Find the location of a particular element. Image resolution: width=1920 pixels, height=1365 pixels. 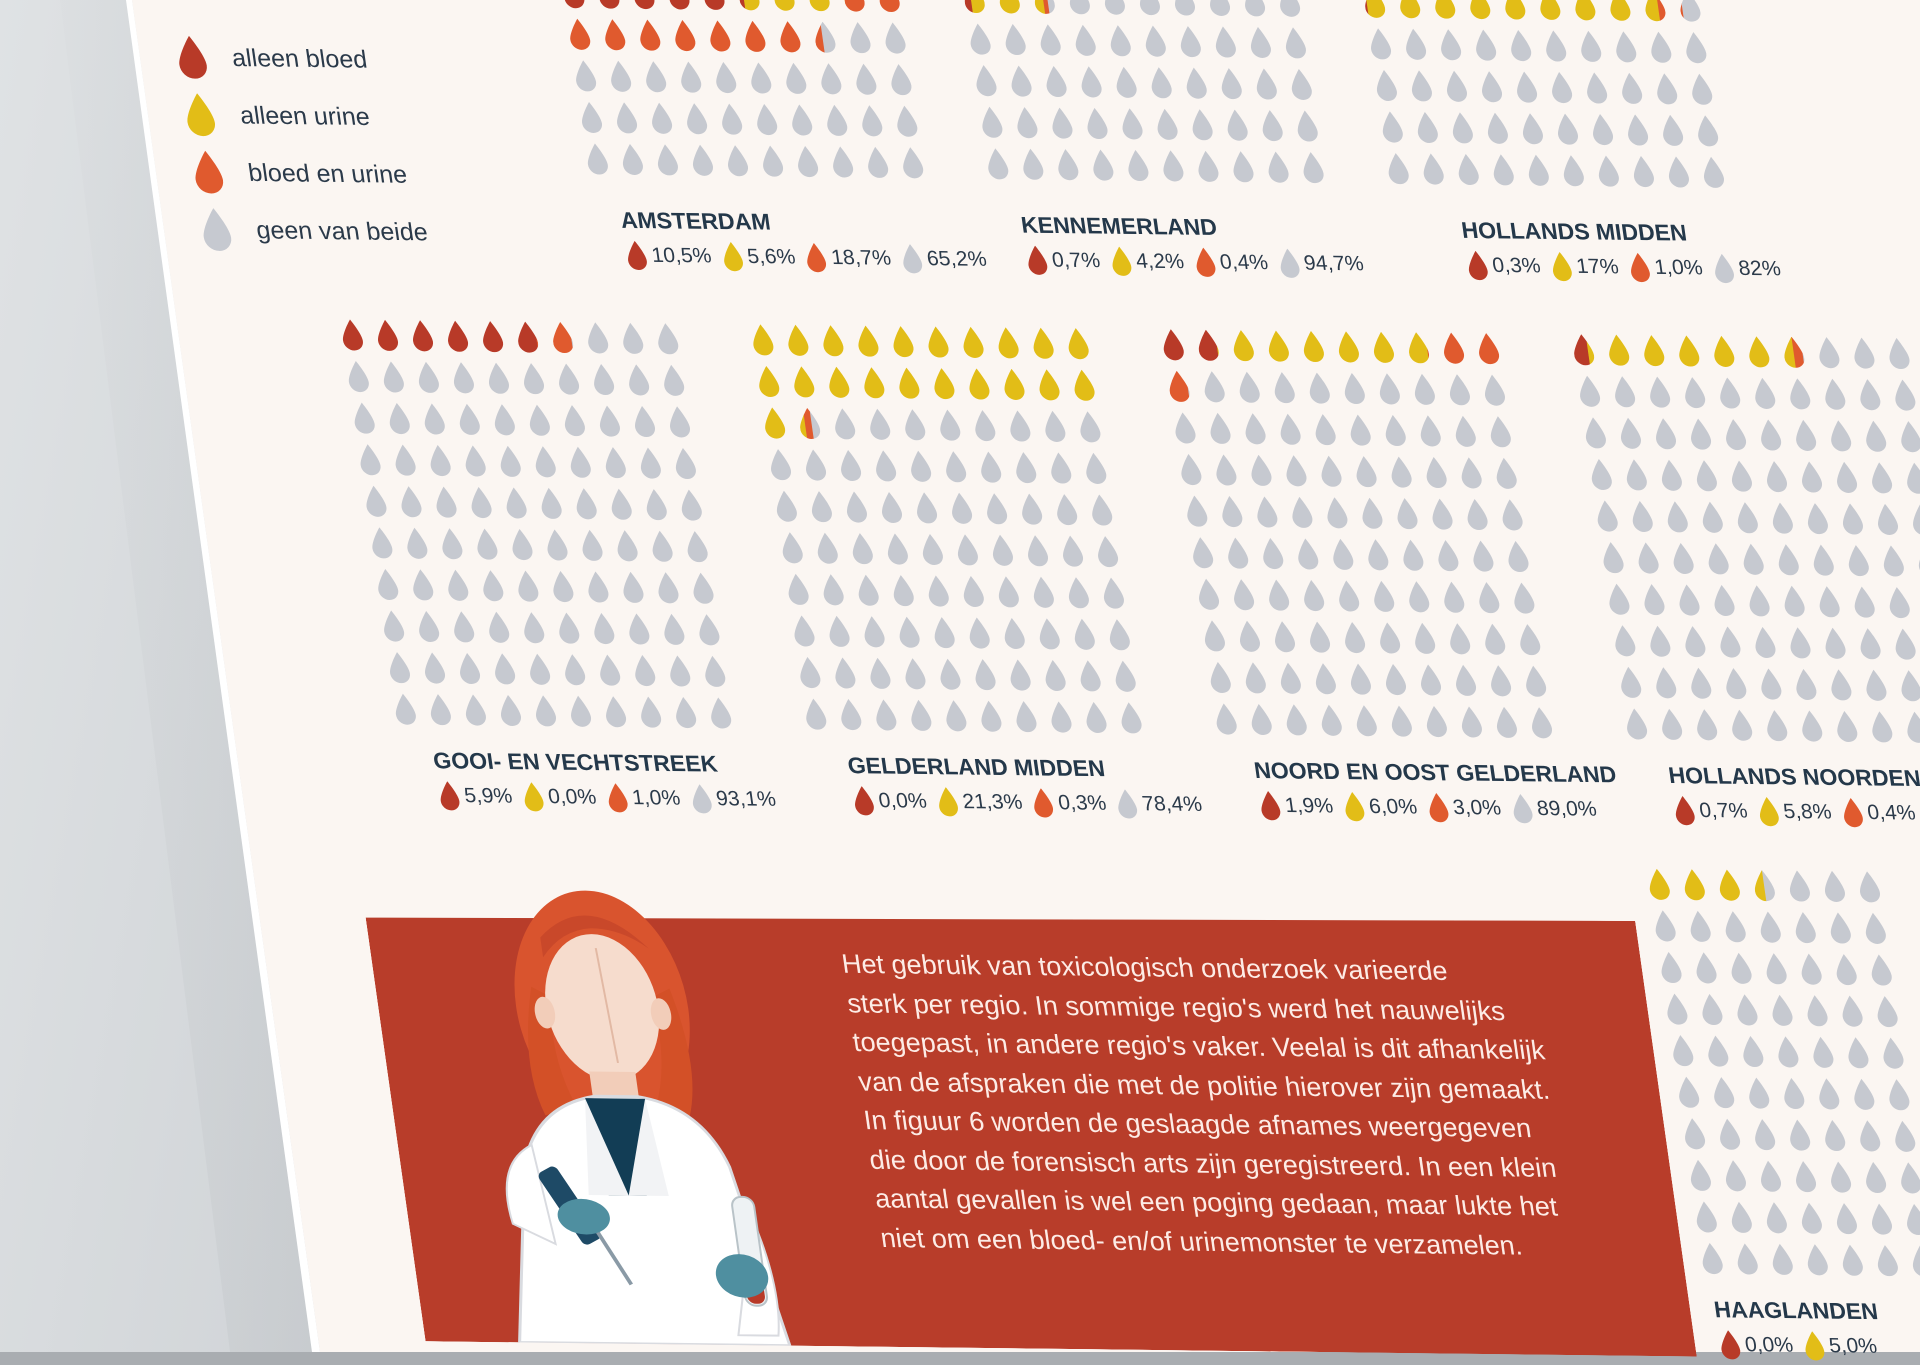

stat-value: 5,6% is located at coordinates (771, 257).